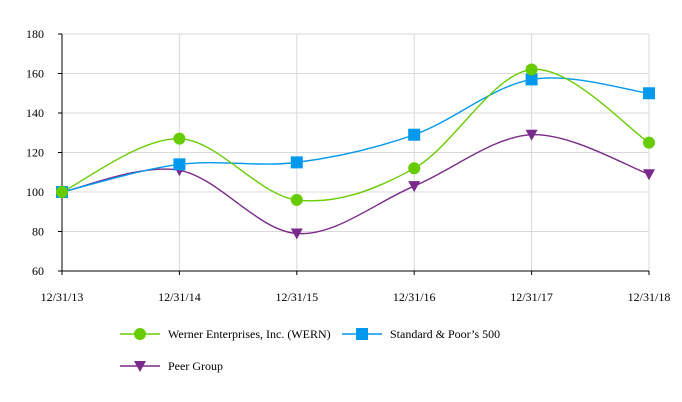  Describe the element at coordinates (35, 34) in the screenshot. I see `y-tick-label: 180` at that location.